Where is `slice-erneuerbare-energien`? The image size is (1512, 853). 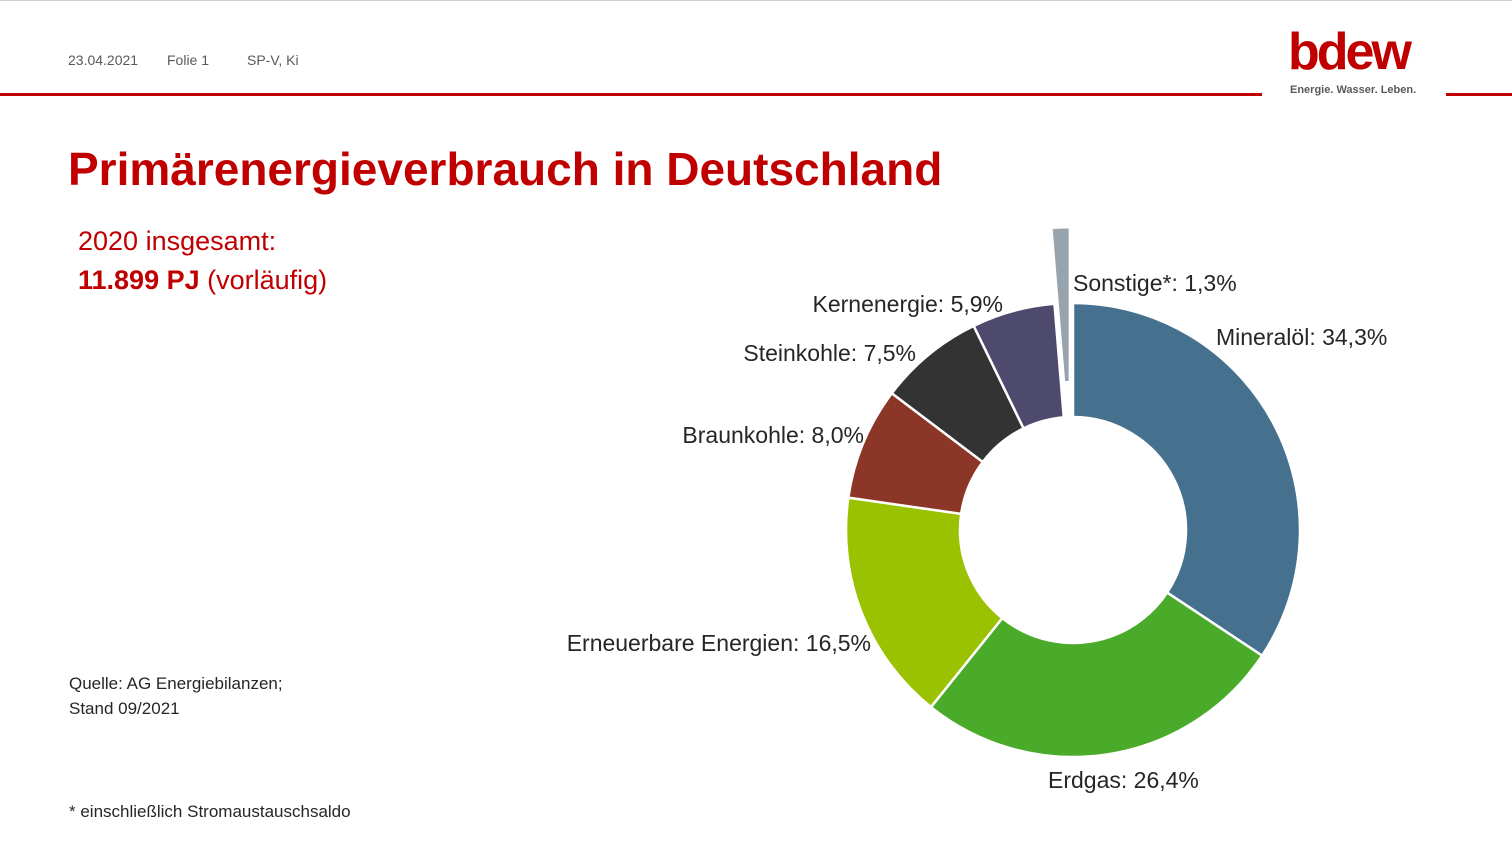 slice-erneuerbare-energien is located at coordinates (924, 602).